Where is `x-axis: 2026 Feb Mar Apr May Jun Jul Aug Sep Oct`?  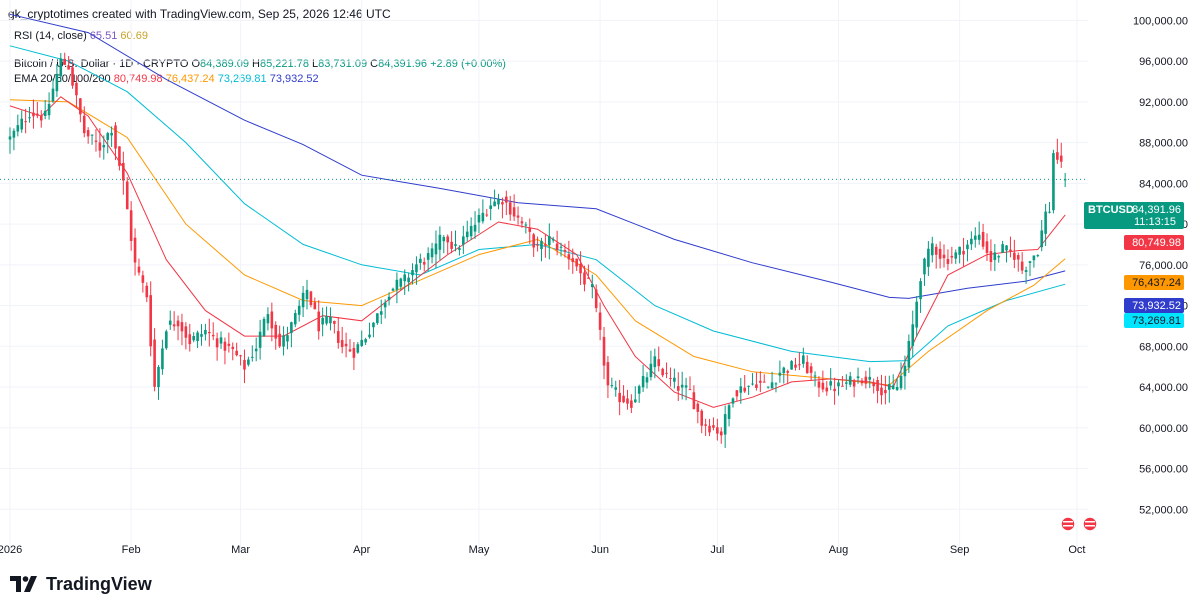
x-axis: 2026 Feb Mar Apr May Jun Jul Aug Sep Oct is located at coordinates (542, 550).